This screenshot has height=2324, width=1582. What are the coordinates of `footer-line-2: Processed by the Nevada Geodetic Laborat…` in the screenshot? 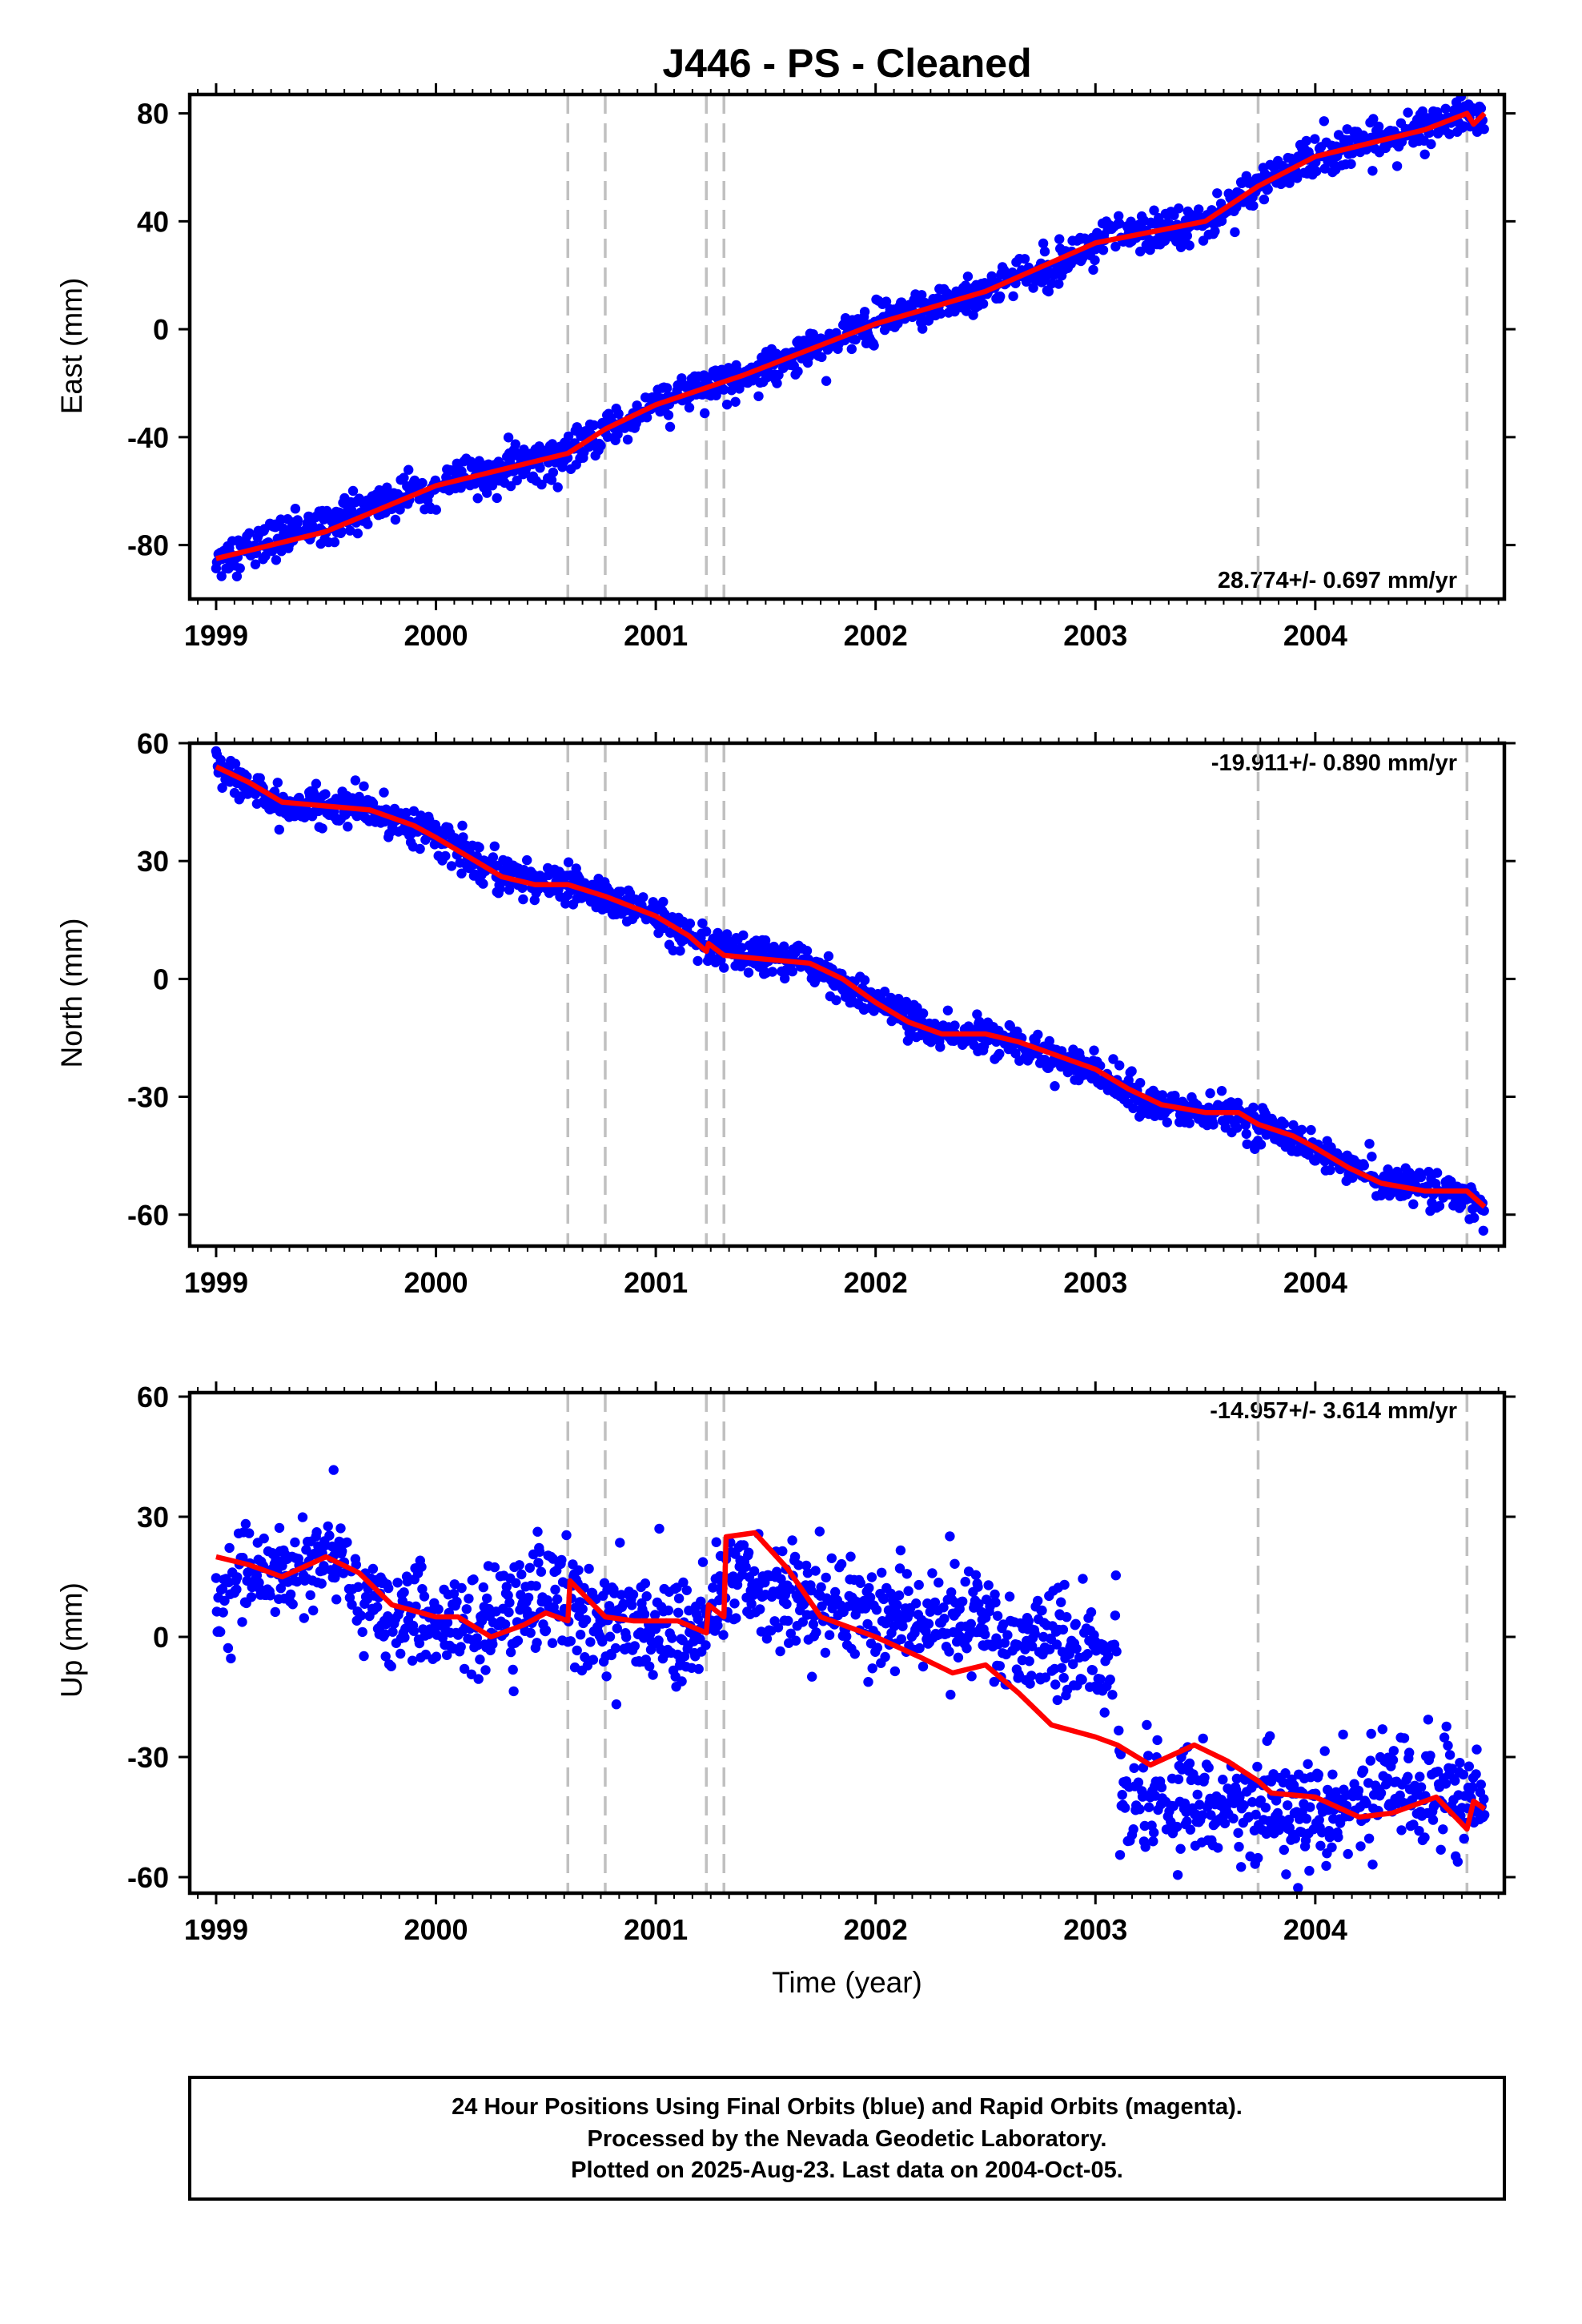 It's located at (847, 2139).